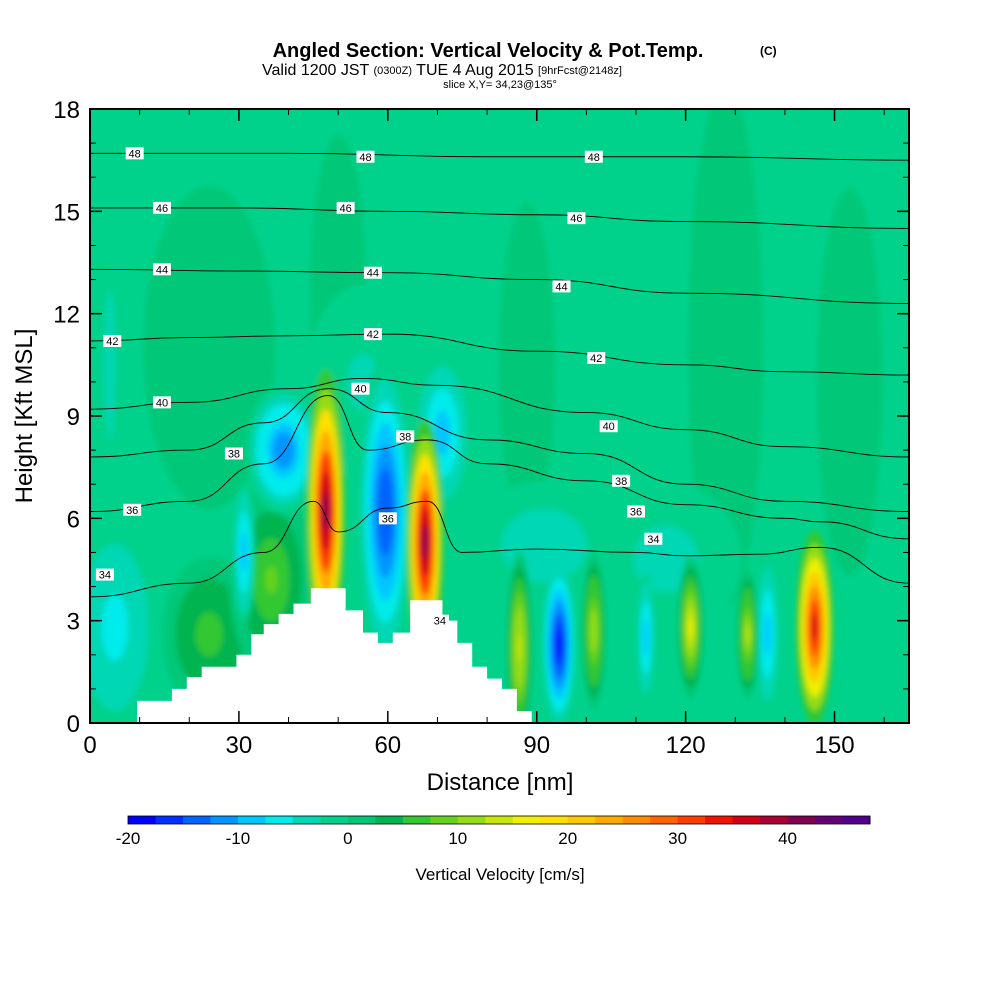  What do you see at coordinates (73, 622) in the screenshot?
I see `y-tick-label: 3` at bounding box center [73, 622].